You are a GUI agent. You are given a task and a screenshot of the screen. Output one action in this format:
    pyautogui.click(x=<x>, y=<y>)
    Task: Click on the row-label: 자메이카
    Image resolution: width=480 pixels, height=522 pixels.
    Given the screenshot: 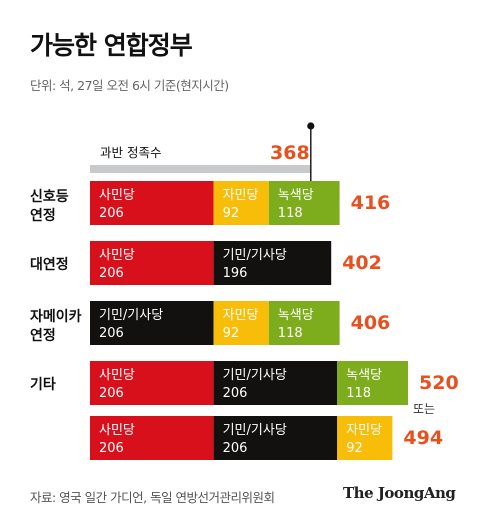 What is the action you would take?
    pyautogui.click(x=56, y=316)
    